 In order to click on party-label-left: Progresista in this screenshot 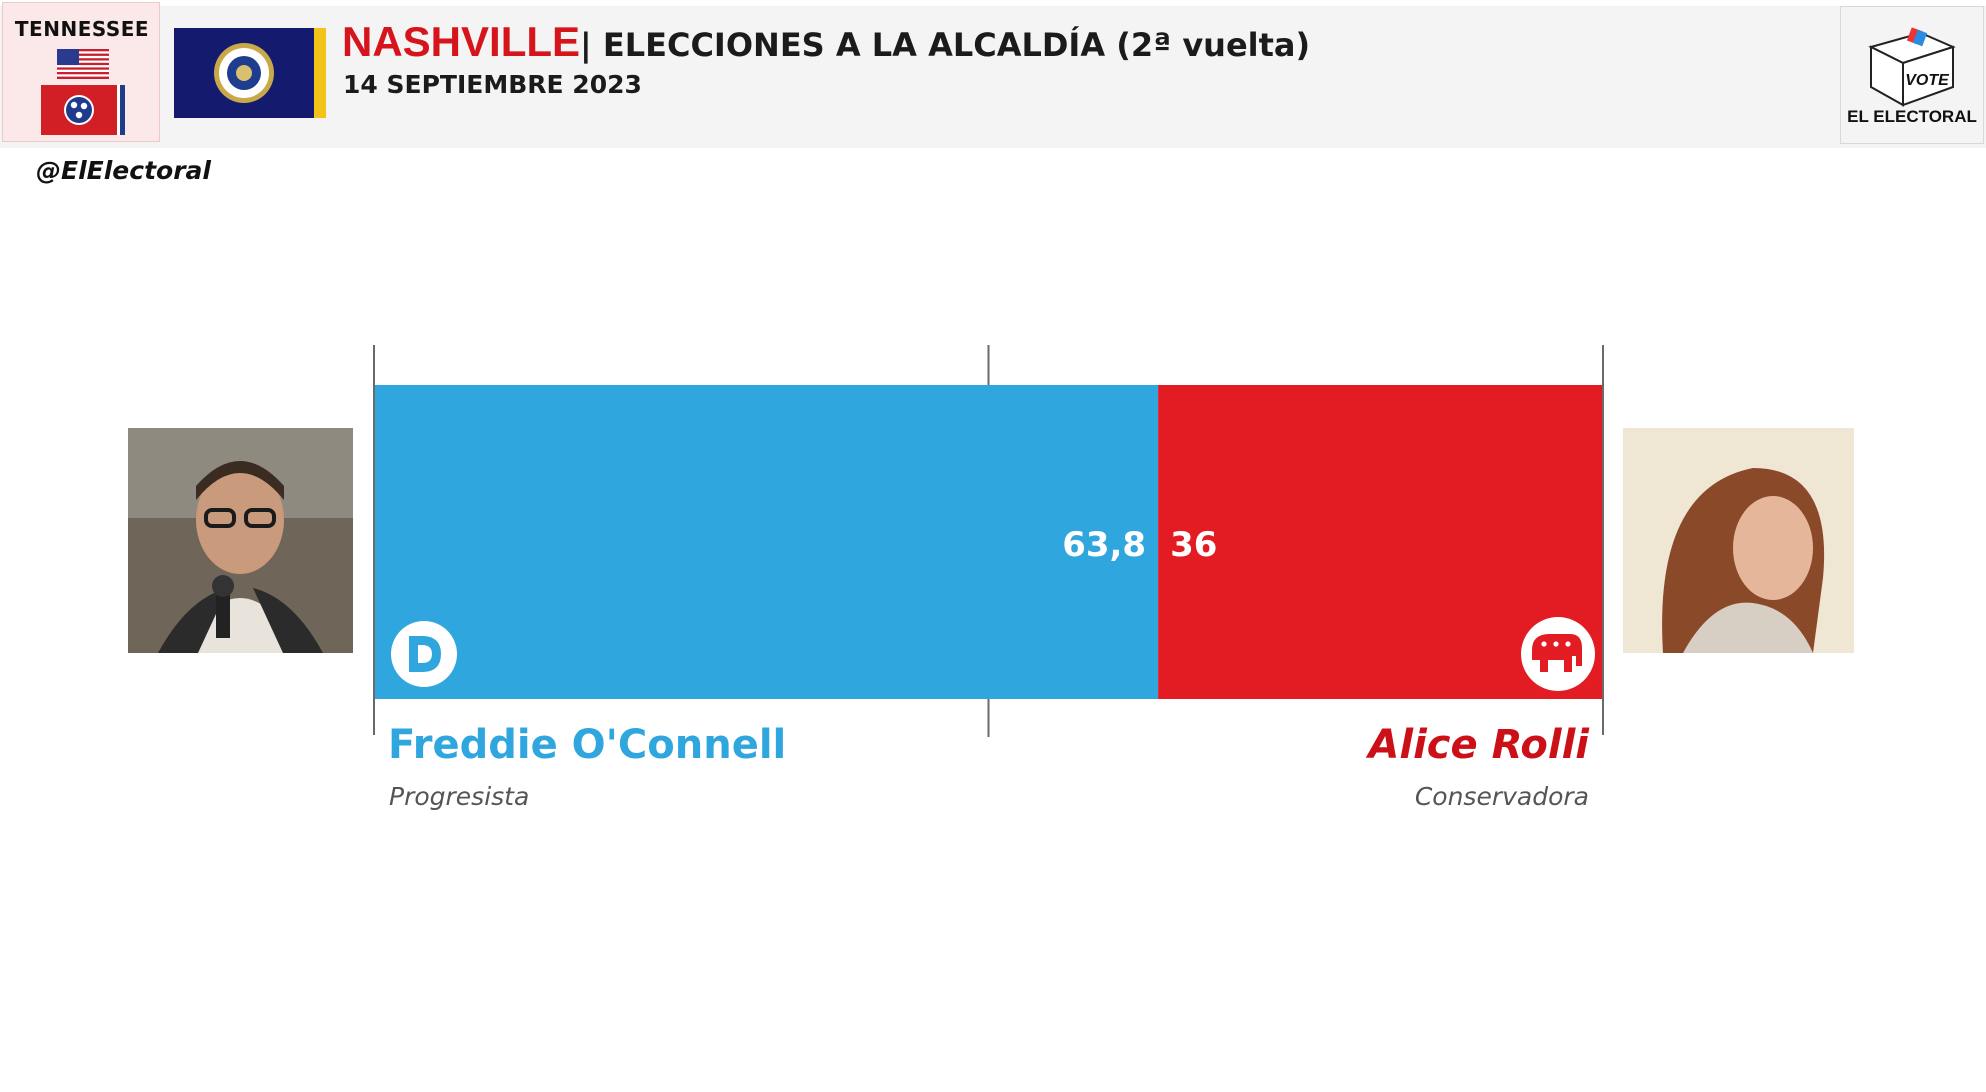, I will do `click(459, 796)`.